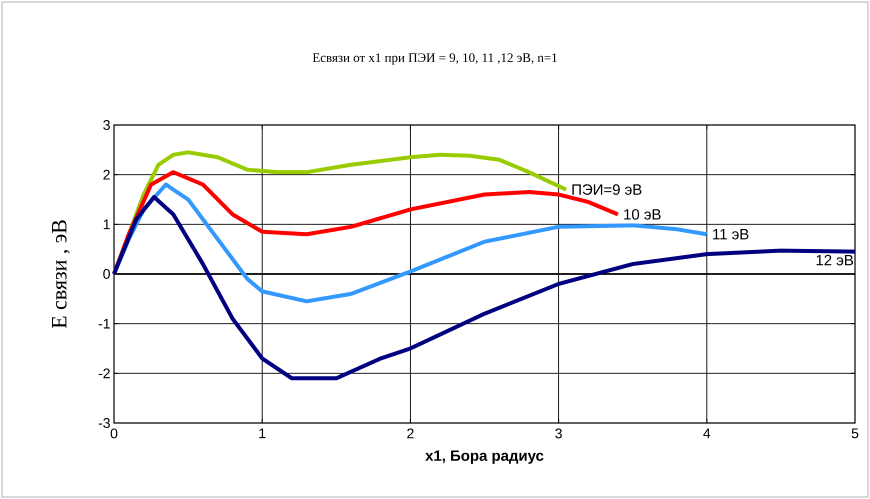  I want to click on x-tick-label: 5, so click(855, 433).